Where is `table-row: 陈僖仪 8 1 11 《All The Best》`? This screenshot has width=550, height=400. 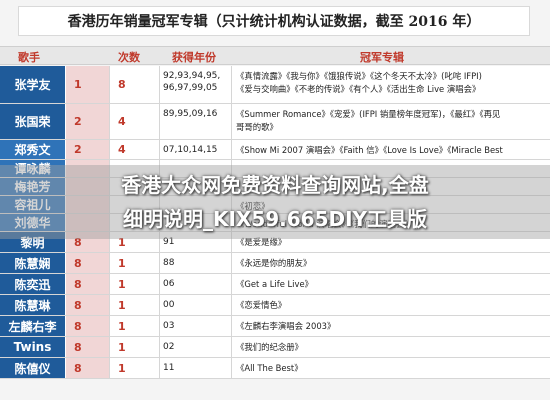
table-row: 陈僖仪 8 1 11 《All The Best》 is located at coordinates (275, 368).